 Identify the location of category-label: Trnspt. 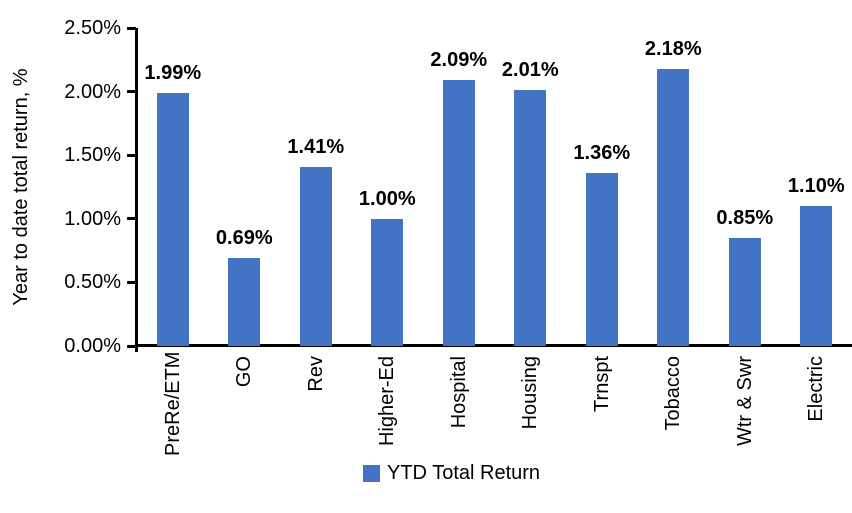
(601, 384).